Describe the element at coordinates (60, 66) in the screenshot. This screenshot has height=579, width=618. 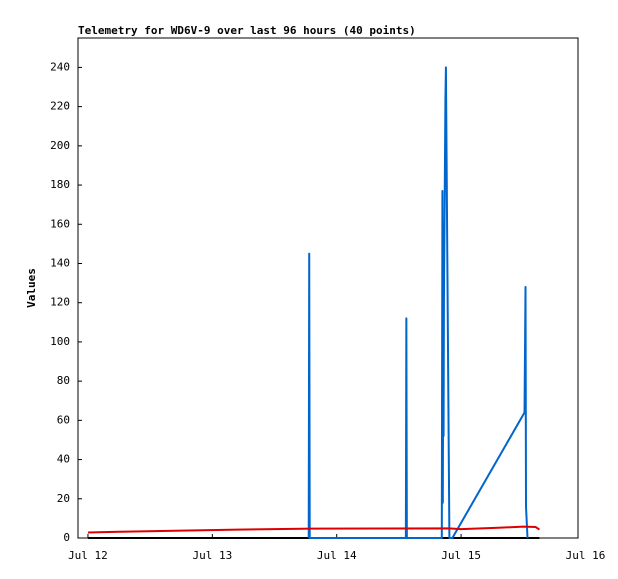
I see `y-tick-label: 240` at that location.